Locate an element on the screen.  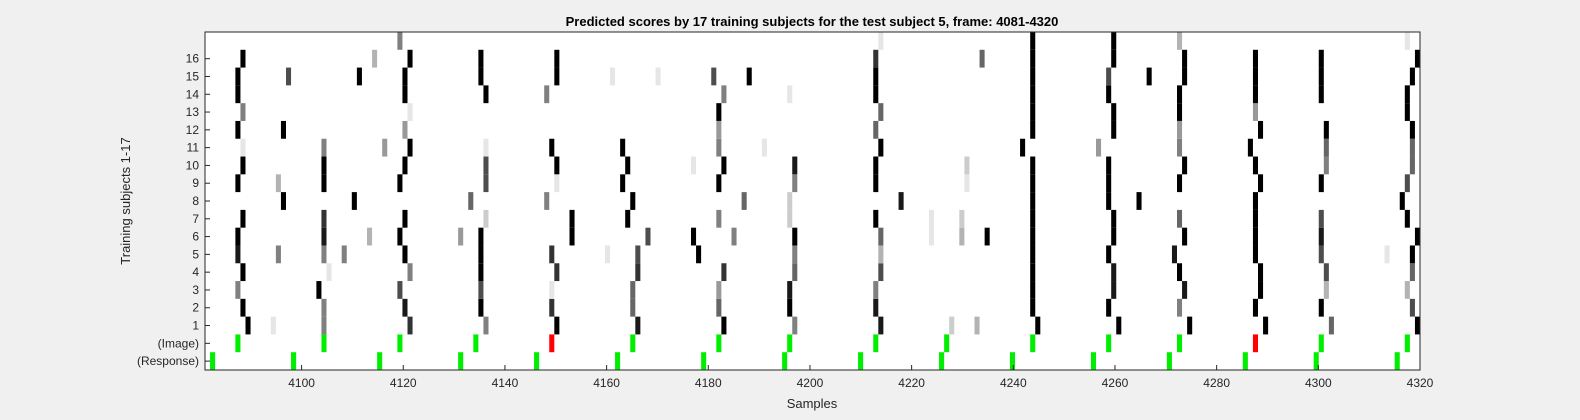
y-tick-label: (Response) is located at coordinates (168, 361).